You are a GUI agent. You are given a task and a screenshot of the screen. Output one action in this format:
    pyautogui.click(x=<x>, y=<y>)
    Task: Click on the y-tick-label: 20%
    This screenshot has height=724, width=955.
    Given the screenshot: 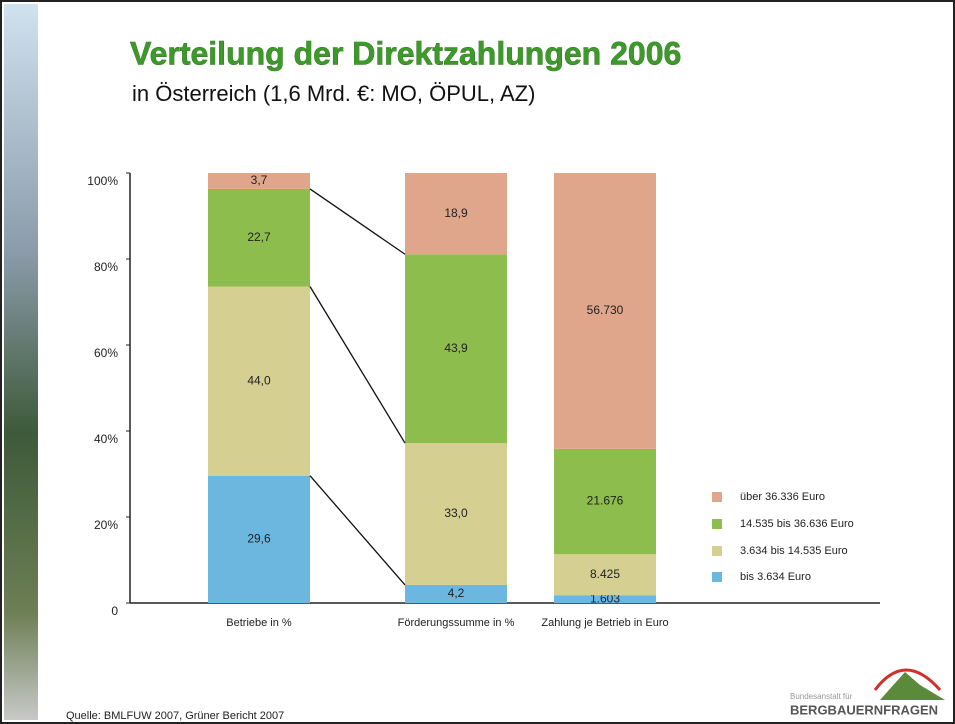 What is the action you would take?
    pyautogui.click(x=106, y=525)
    